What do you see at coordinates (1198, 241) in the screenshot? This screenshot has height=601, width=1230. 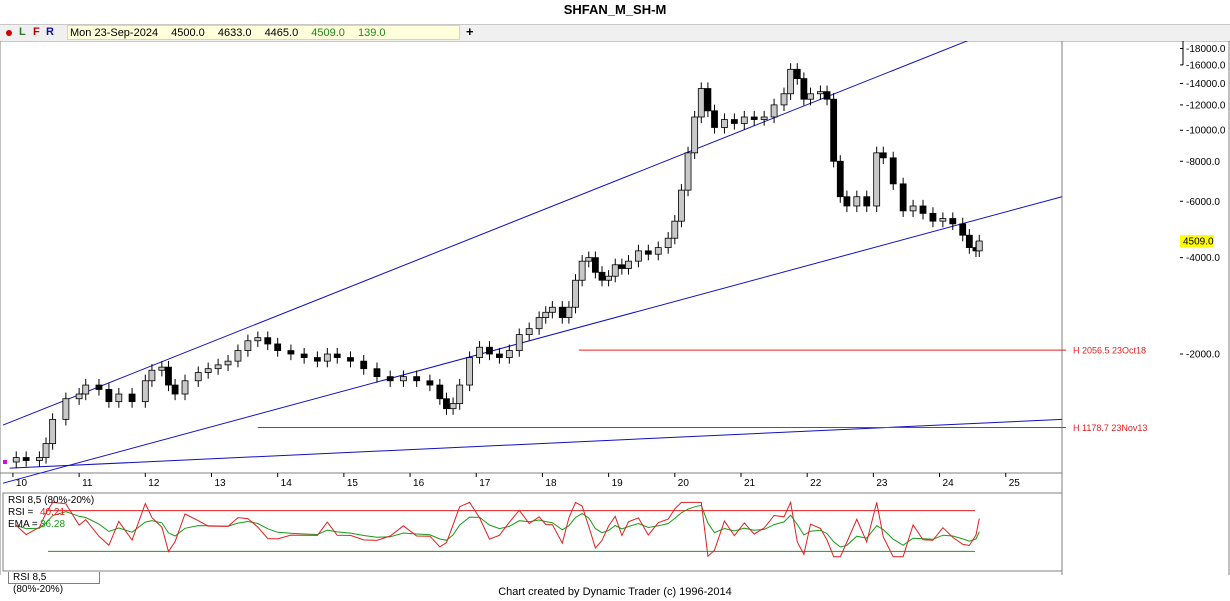 I see `last-price-label: 4509.0` at bounding box center [1198, 241].